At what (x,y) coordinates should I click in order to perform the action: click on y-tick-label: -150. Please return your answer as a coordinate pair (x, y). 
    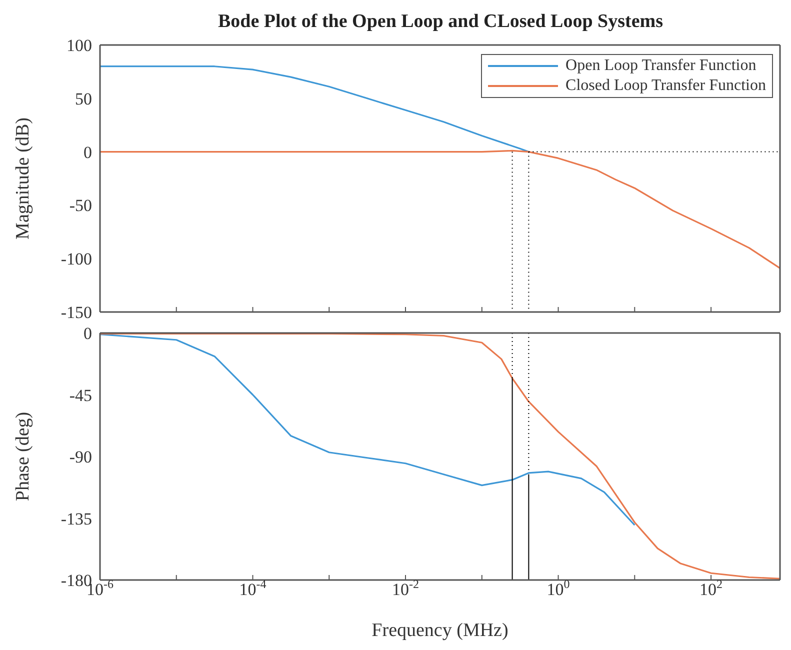
    Looking at the image, I should click on (76, 312).